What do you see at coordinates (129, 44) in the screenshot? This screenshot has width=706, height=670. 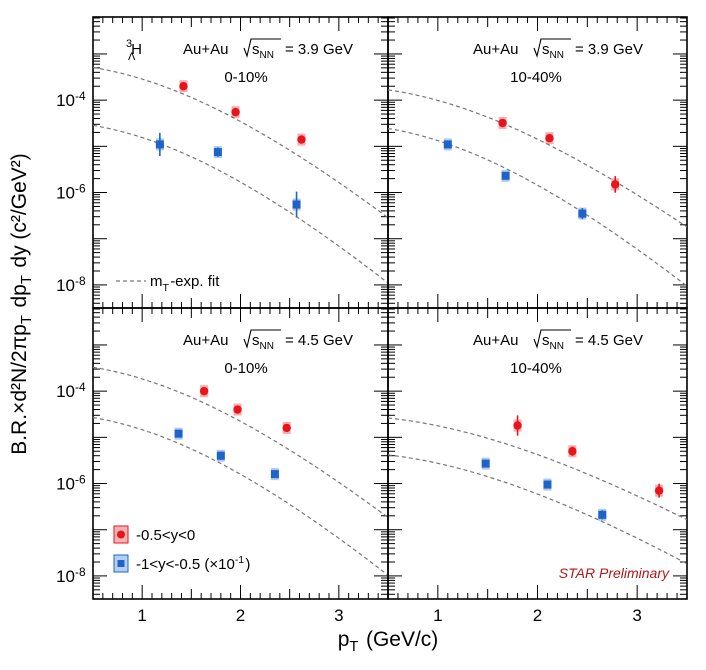 I see `particle-mass-number: 3` at bounding box center [129, 44].